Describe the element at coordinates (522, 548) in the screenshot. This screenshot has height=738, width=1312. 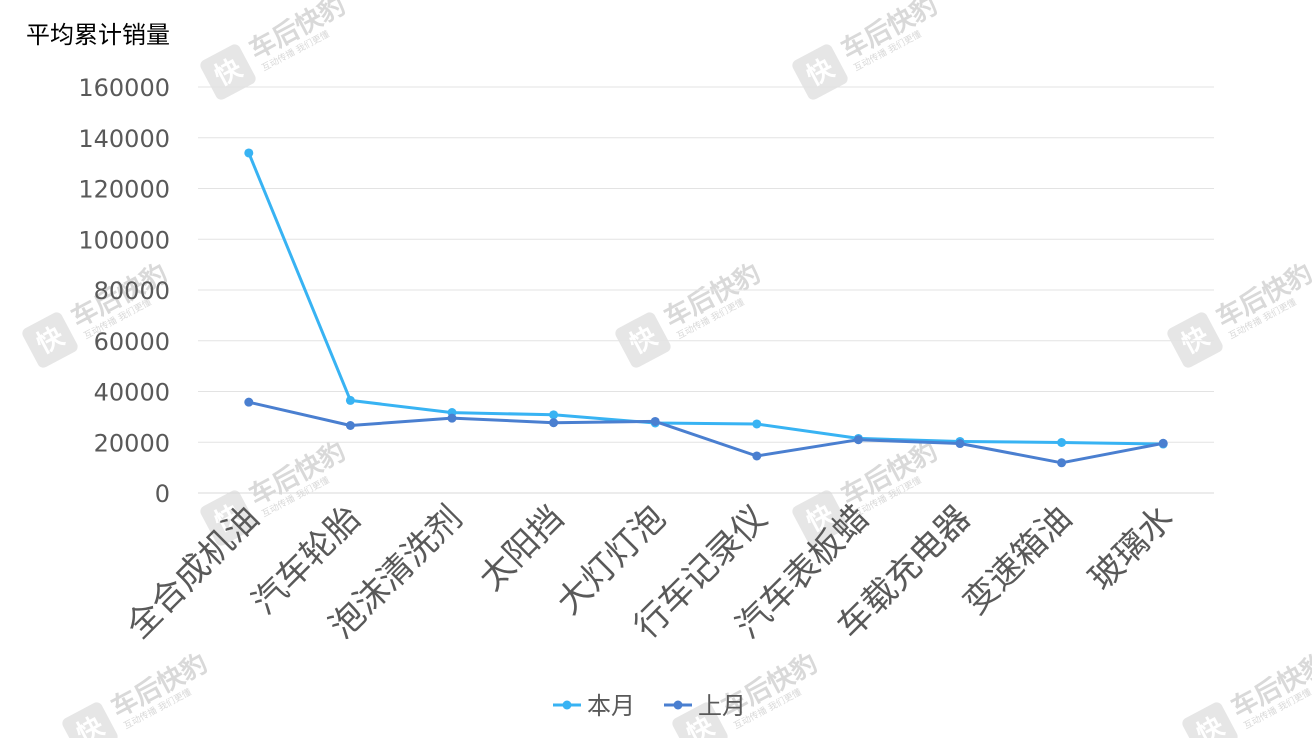
I see `x-tick-label: 太阳挡` at that location.